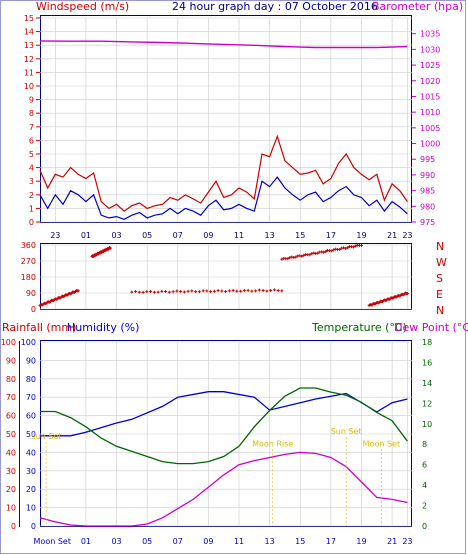  Describe the element at coordinates (8, 342) in the screenshot. I see `rain-y-tick-label: 100` at that location.